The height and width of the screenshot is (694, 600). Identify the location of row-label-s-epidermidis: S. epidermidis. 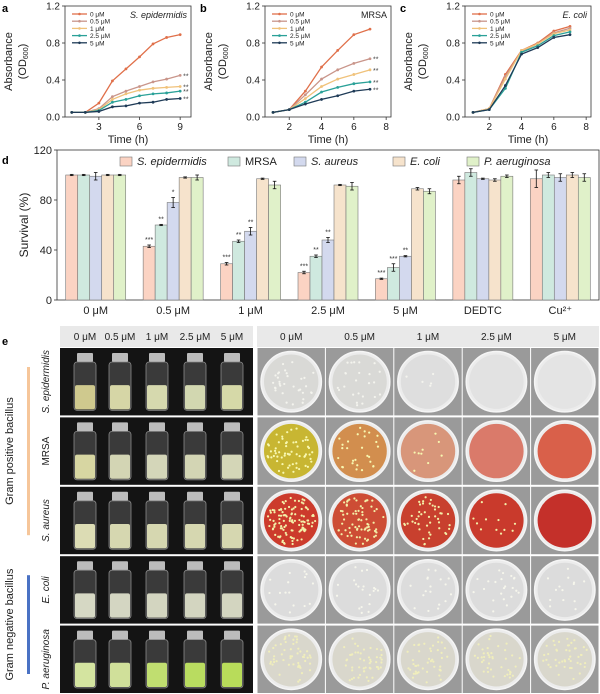
(46, 381).